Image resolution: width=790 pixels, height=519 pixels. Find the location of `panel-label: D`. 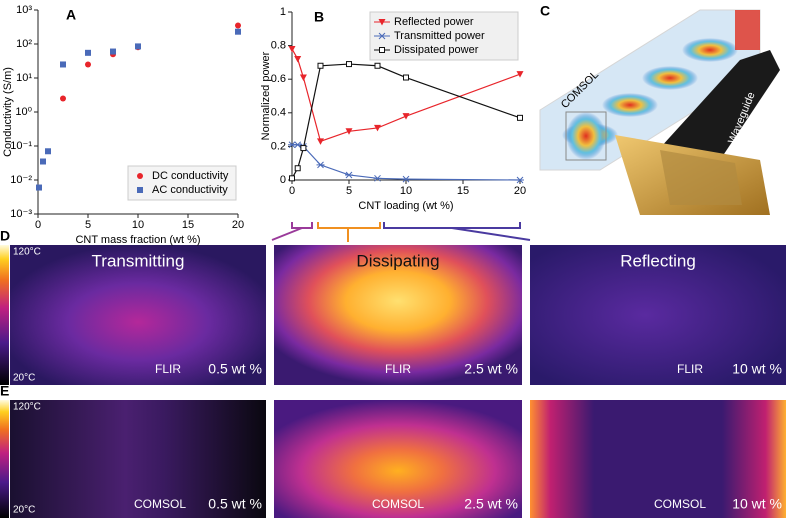

panel-label: D is located at coordinates (5, 236).